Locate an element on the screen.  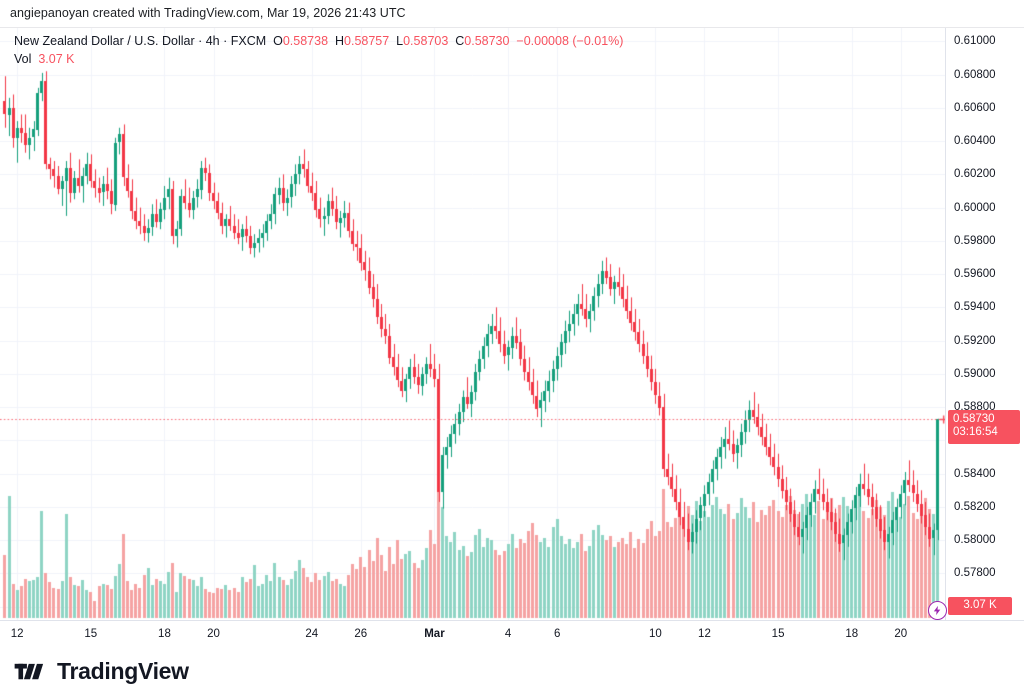
price-tick-label: 0.60000 is located at coordinates (975, 207).